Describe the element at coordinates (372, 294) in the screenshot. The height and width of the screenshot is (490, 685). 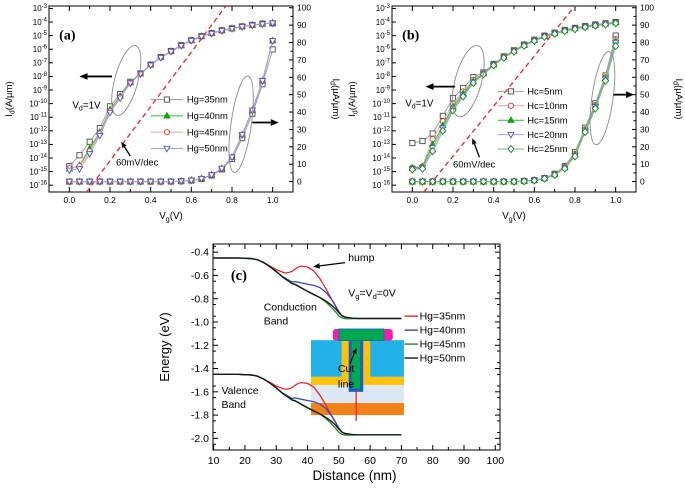
I see `legend-title: Vg=Vd=0V` at that location.